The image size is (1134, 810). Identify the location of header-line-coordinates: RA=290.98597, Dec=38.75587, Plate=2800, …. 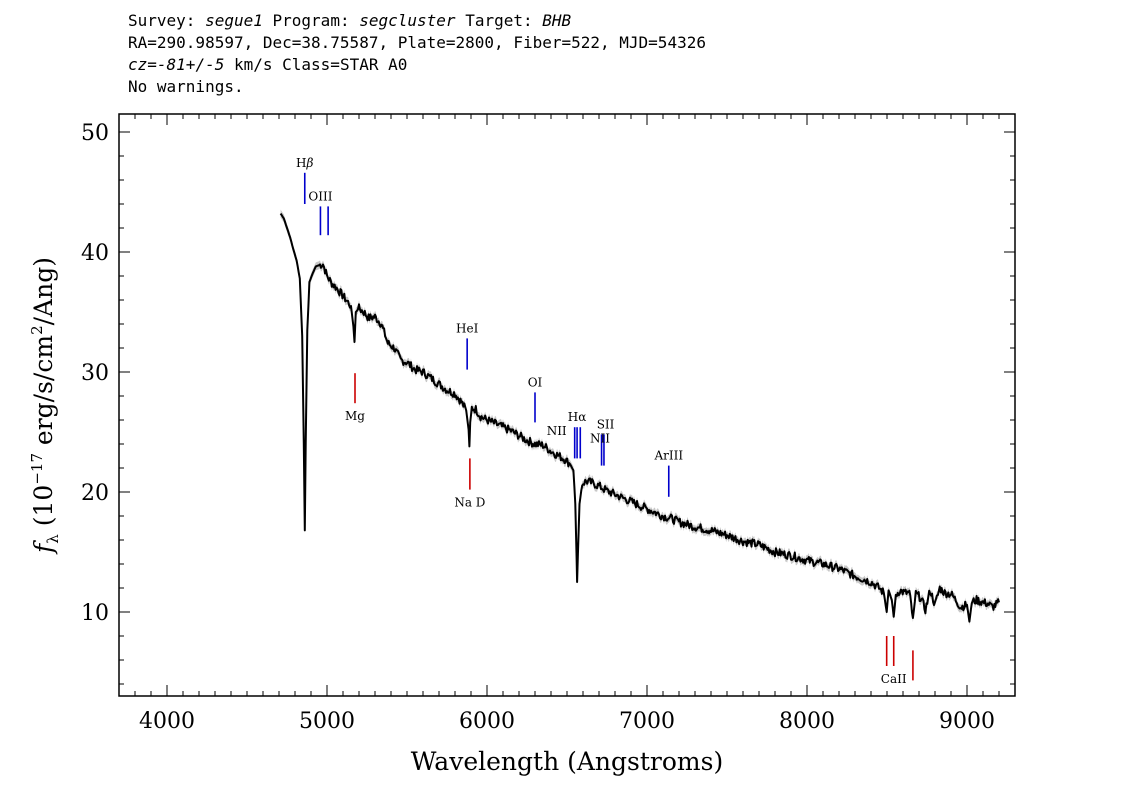
(417, 42).